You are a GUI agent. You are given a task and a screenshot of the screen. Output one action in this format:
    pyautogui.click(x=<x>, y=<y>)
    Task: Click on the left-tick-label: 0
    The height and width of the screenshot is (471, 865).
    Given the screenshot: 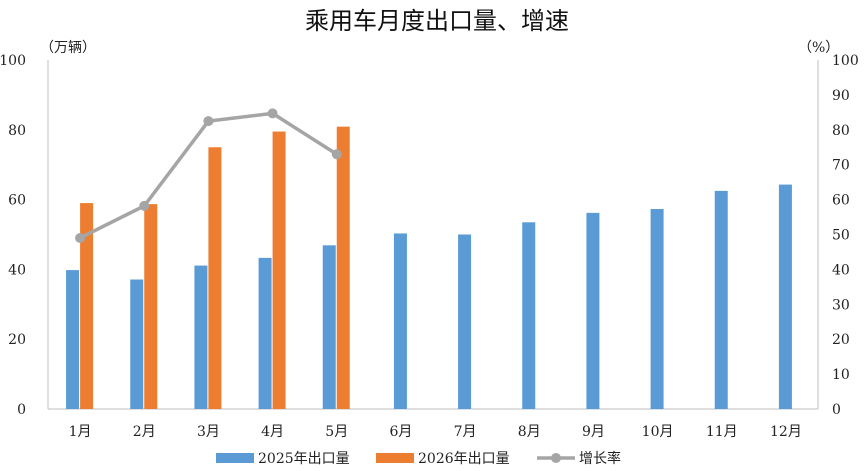 What is the action you would take?
    pyautogui.click(x=21, y=410)
    